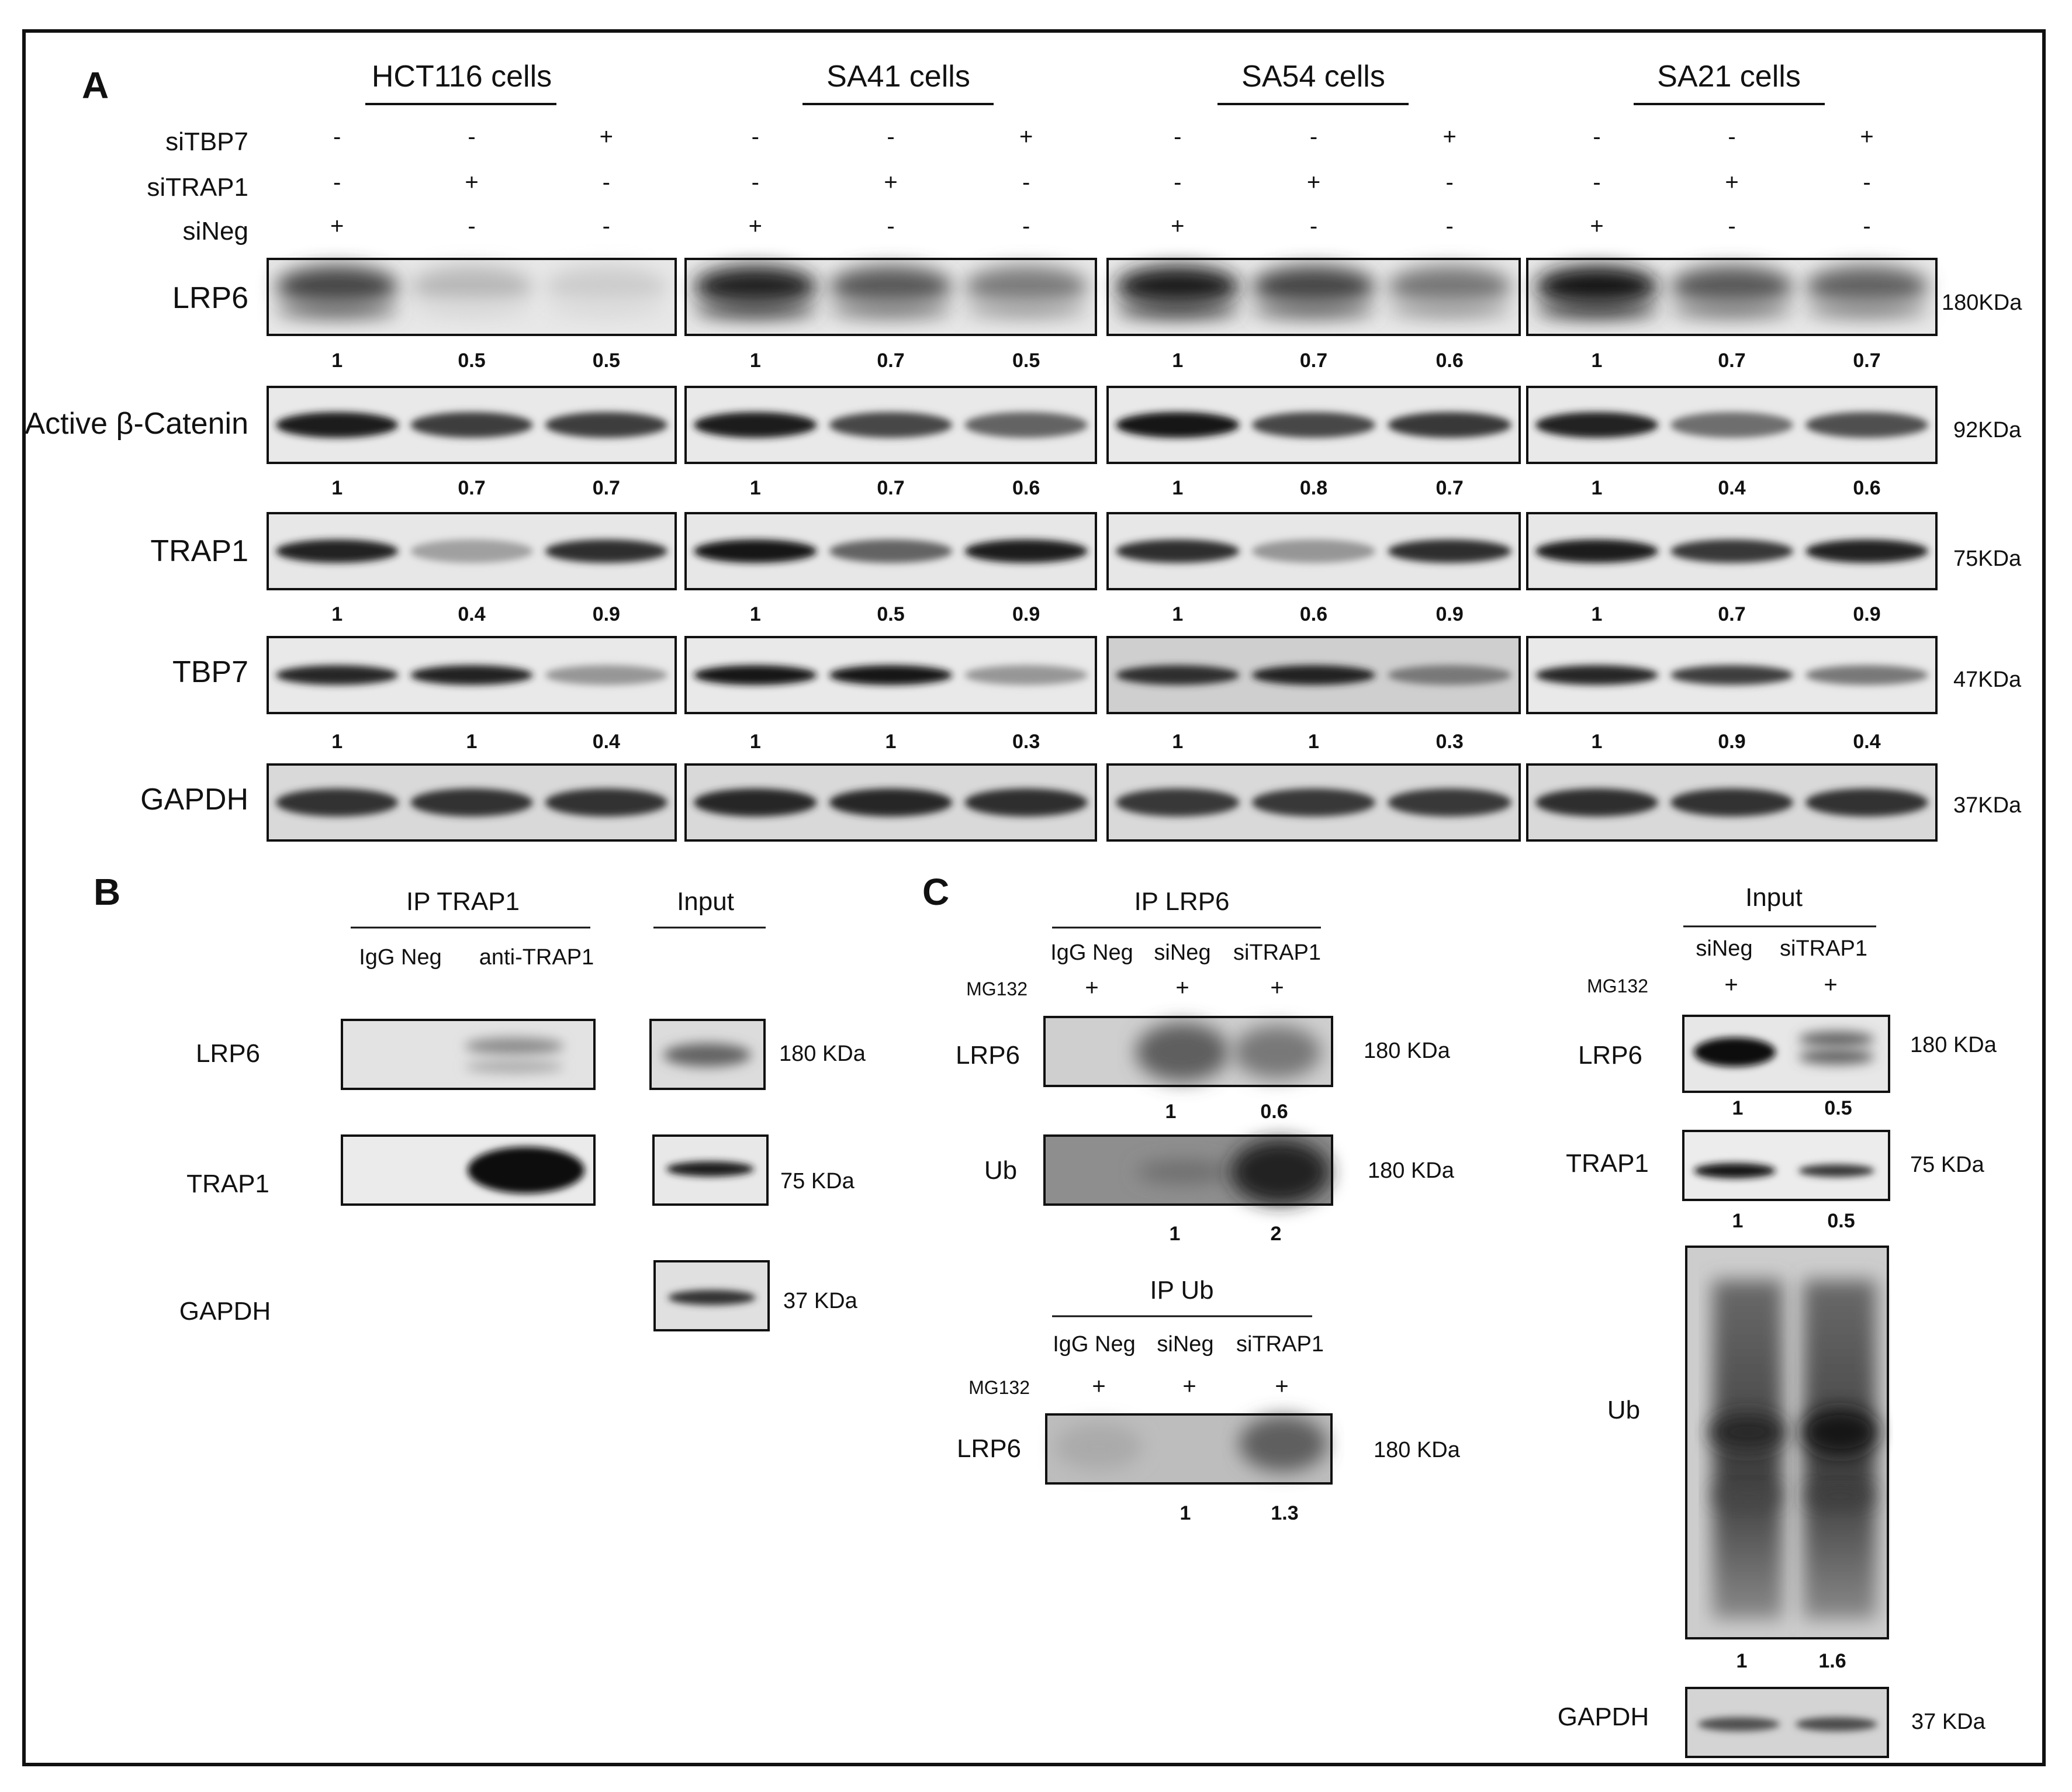 The height and width of the screenshot is (1792, 2072). What do you see at coordinates (1026, 614) in the screenshot?
I see `quant-value: 0.9` at bounding box center [1026, 614].